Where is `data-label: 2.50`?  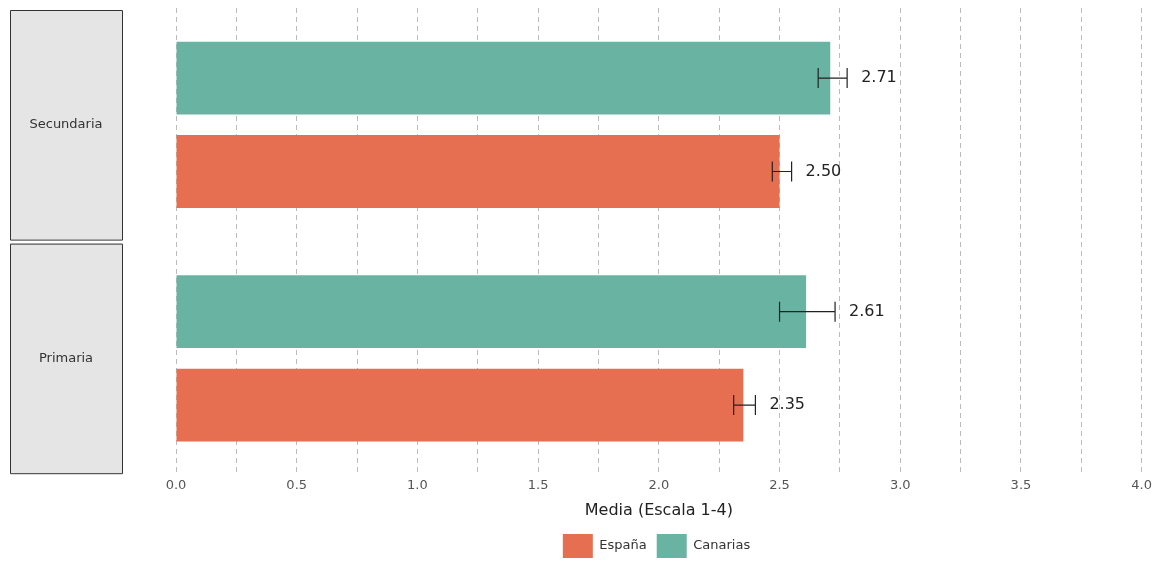 data-label: 2.50 is located at coordinates (823, 170).